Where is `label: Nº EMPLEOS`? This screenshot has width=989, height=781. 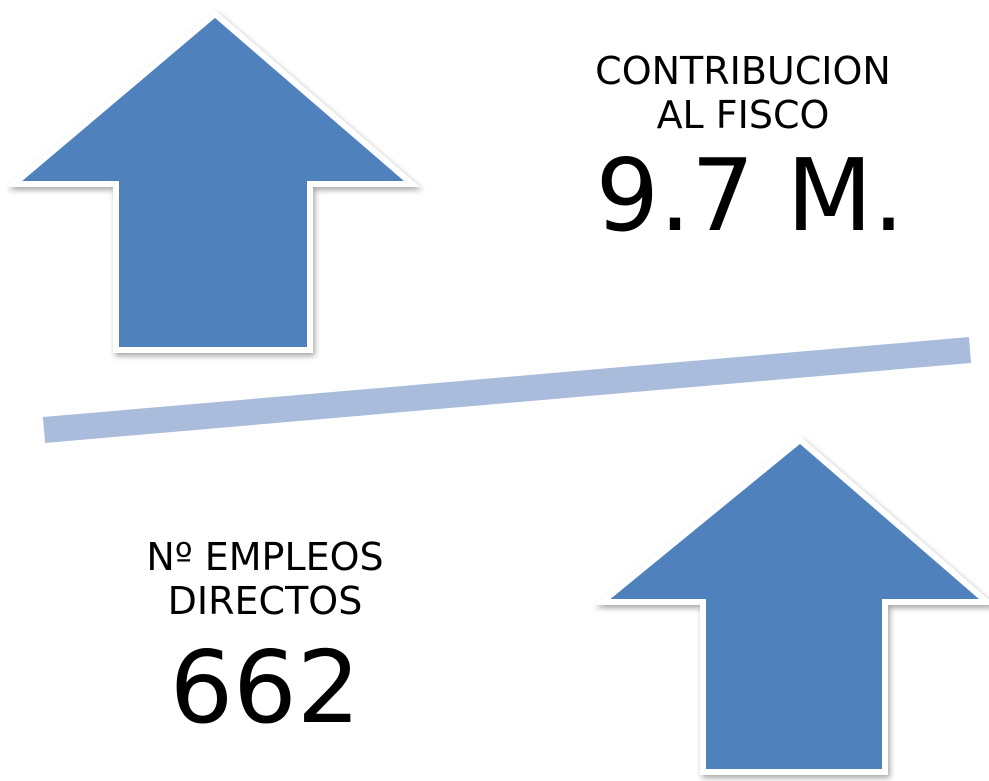
label: Nº EMPLEOS is located at coordinates (264, 557).